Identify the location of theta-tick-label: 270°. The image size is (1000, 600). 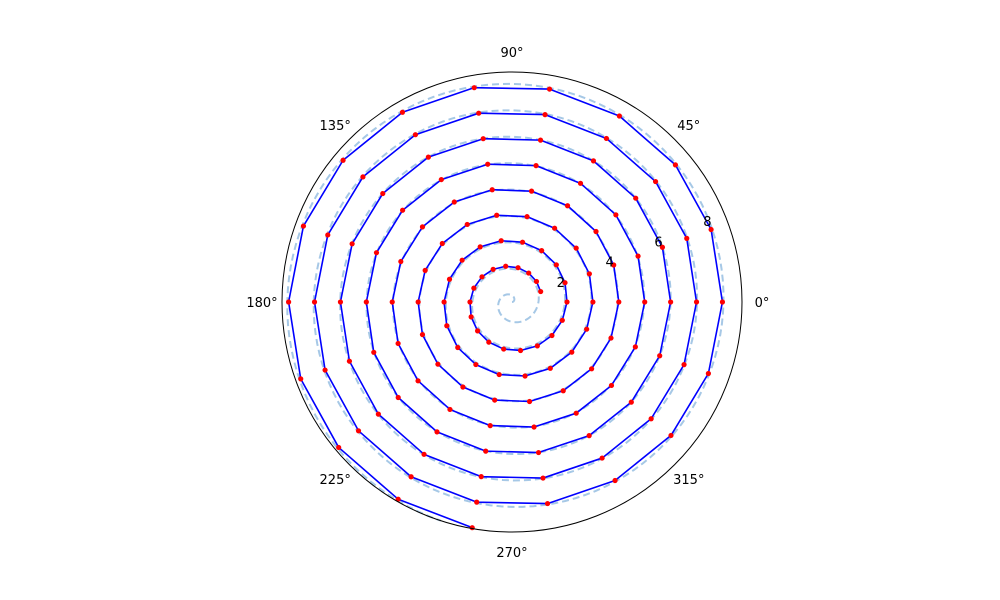
(511, 553).